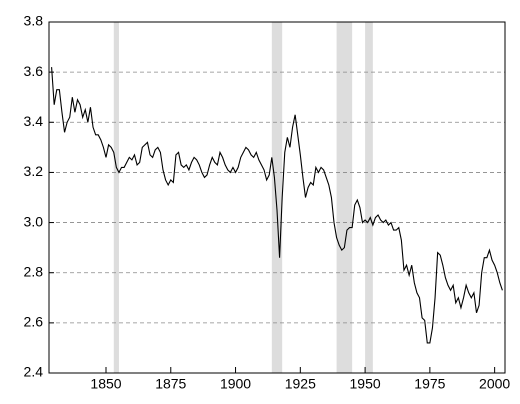  I want to click on x-tick-label: 1900, so click(235, 384).